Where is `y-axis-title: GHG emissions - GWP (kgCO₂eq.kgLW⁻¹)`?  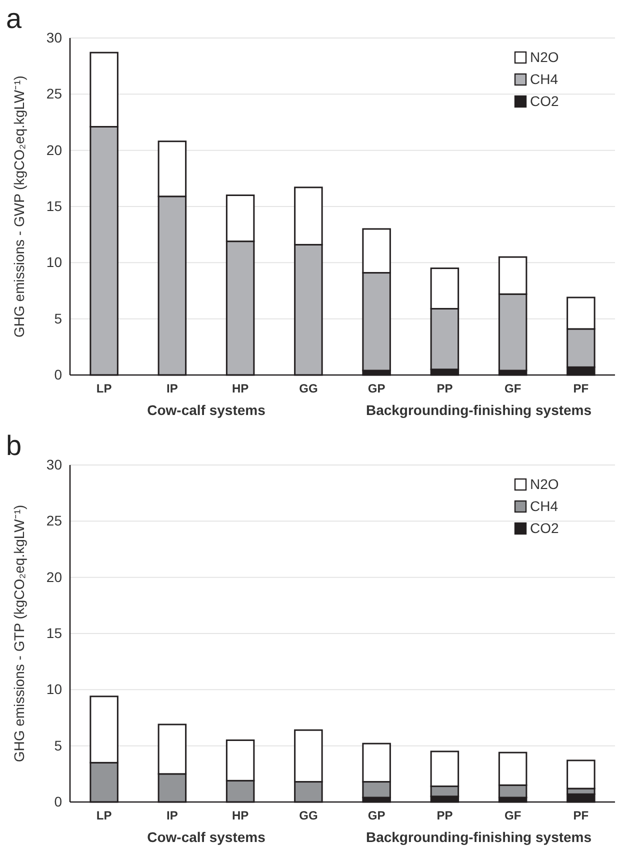 y-axis-title: GHG emissions - GWP (kgCO₂eq.kgLW⁻¹) is located at coordinates (19, 207).